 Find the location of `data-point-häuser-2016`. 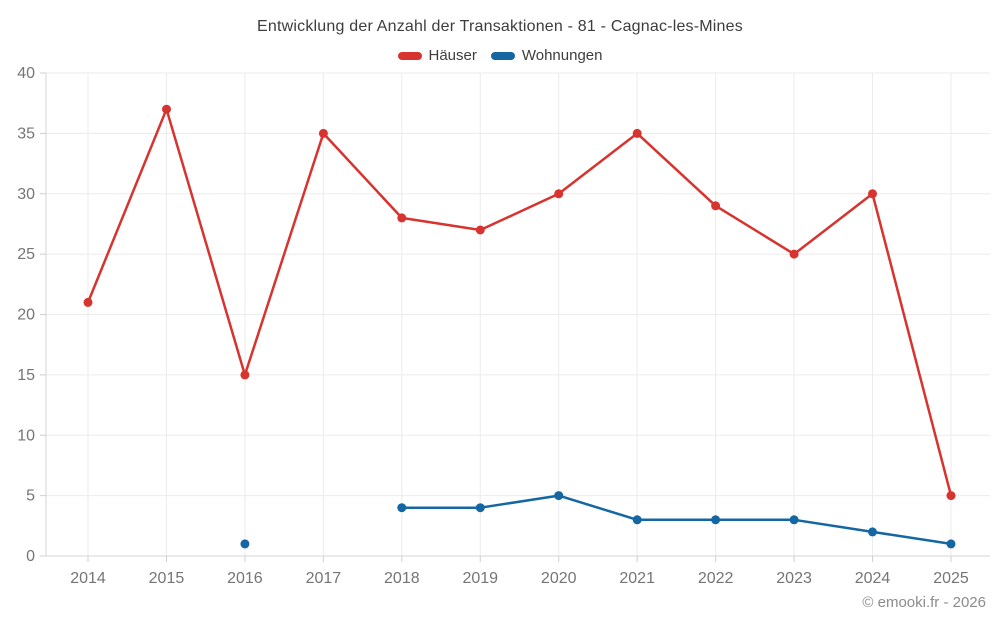

data-point-häuser-2016 is located at coordinates (245, 375).